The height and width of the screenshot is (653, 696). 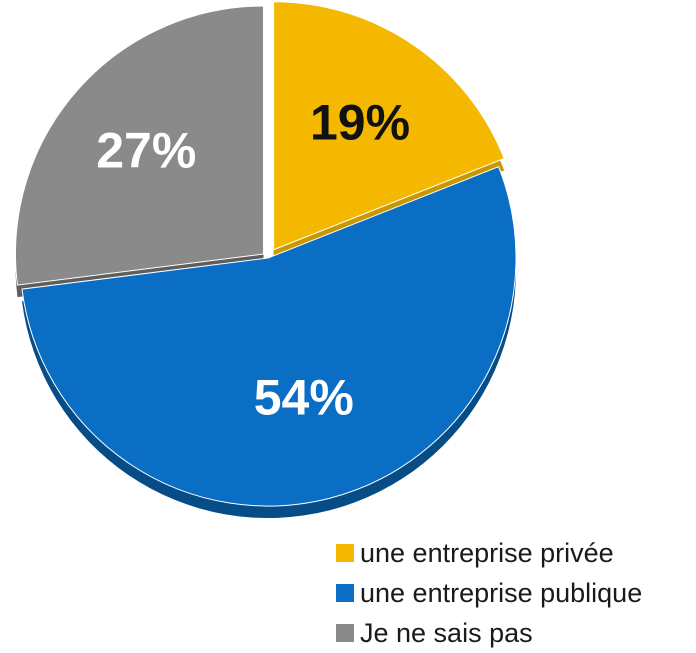 What do you see at coordinates (360, 123) in the screenshot?
I see `data-label-private: 19%` at bounding box center [360, 123].